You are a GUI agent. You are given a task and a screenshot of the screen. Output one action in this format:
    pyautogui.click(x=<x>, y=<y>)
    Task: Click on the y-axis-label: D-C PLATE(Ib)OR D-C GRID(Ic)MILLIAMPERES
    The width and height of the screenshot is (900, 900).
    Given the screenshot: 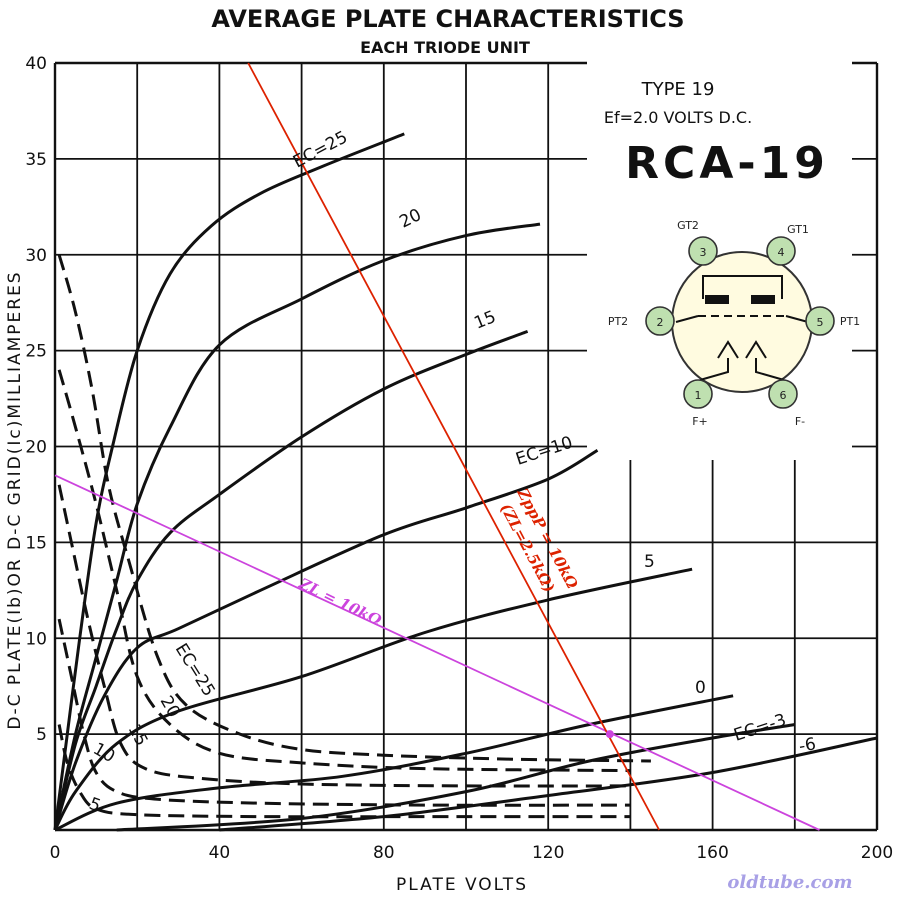 What is the action you would take?
    pyautogui.click(x=15, y=499)
    